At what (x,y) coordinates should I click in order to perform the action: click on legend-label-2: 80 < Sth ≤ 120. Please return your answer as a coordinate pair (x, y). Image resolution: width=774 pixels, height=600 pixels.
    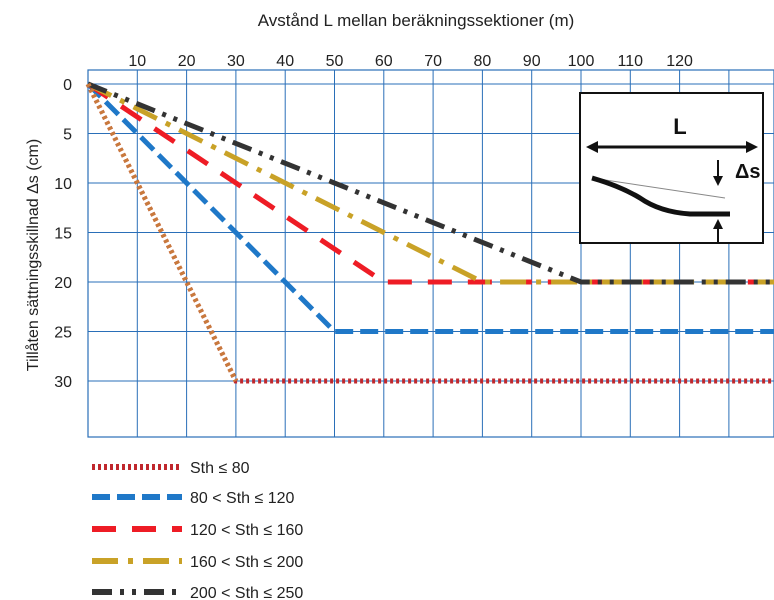
    Looking at the image, I should click on (242, 498).